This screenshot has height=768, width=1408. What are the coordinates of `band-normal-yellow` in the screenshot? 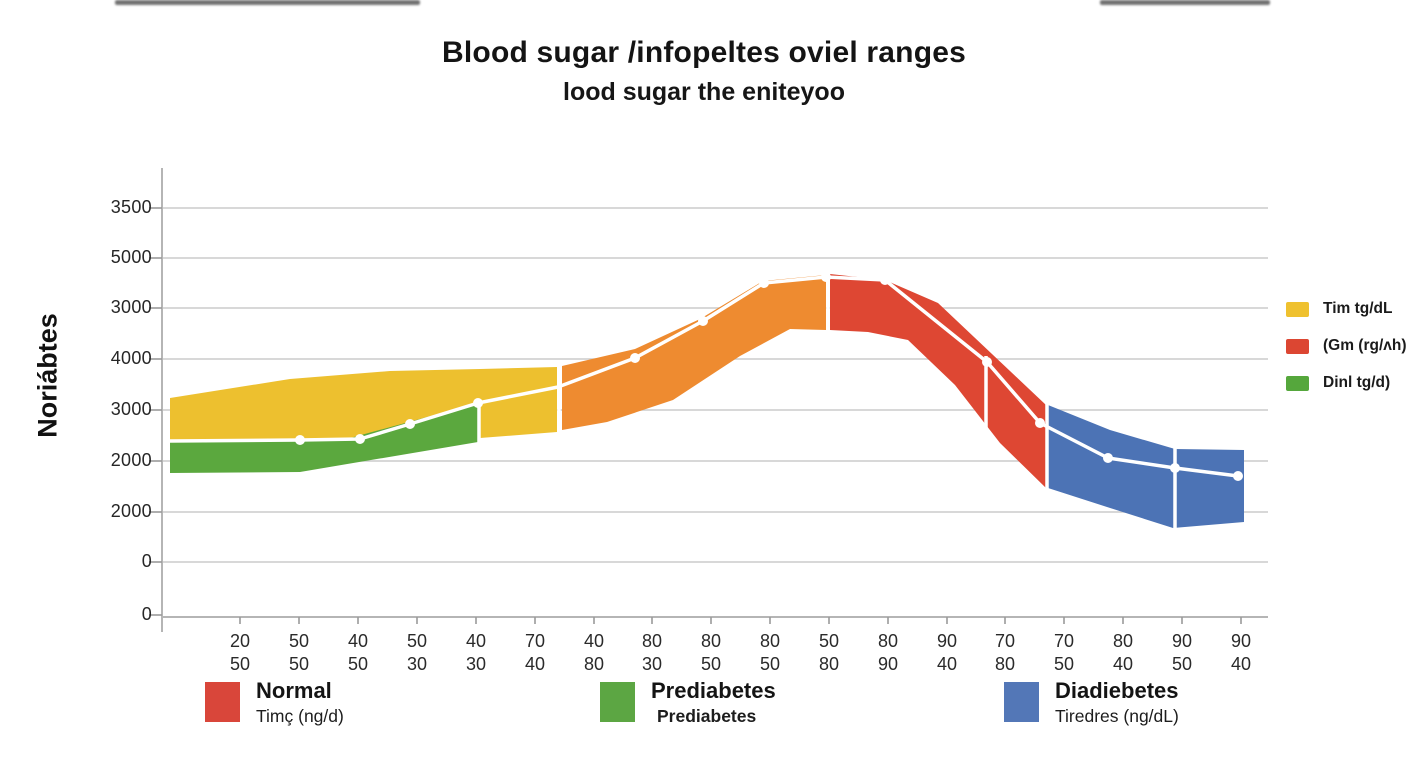 It's located at (363, 404).